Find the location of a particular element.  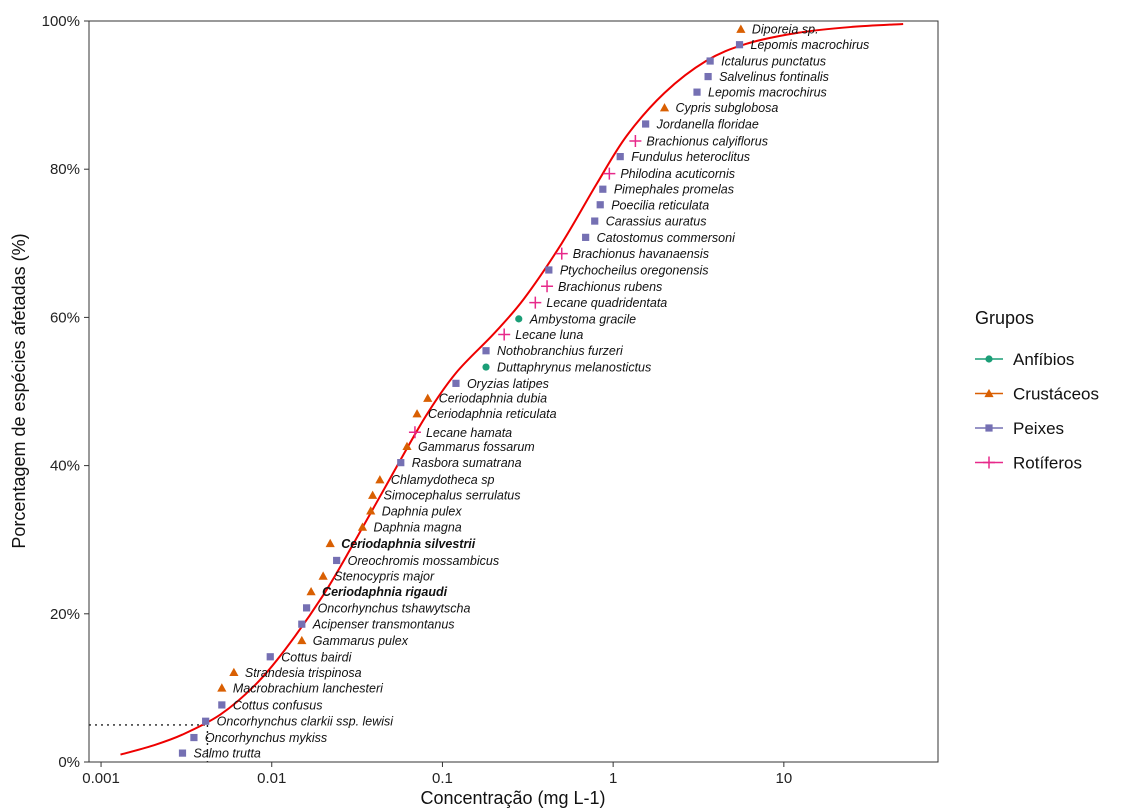

hc5-reference is located at coordinates (149, 743).